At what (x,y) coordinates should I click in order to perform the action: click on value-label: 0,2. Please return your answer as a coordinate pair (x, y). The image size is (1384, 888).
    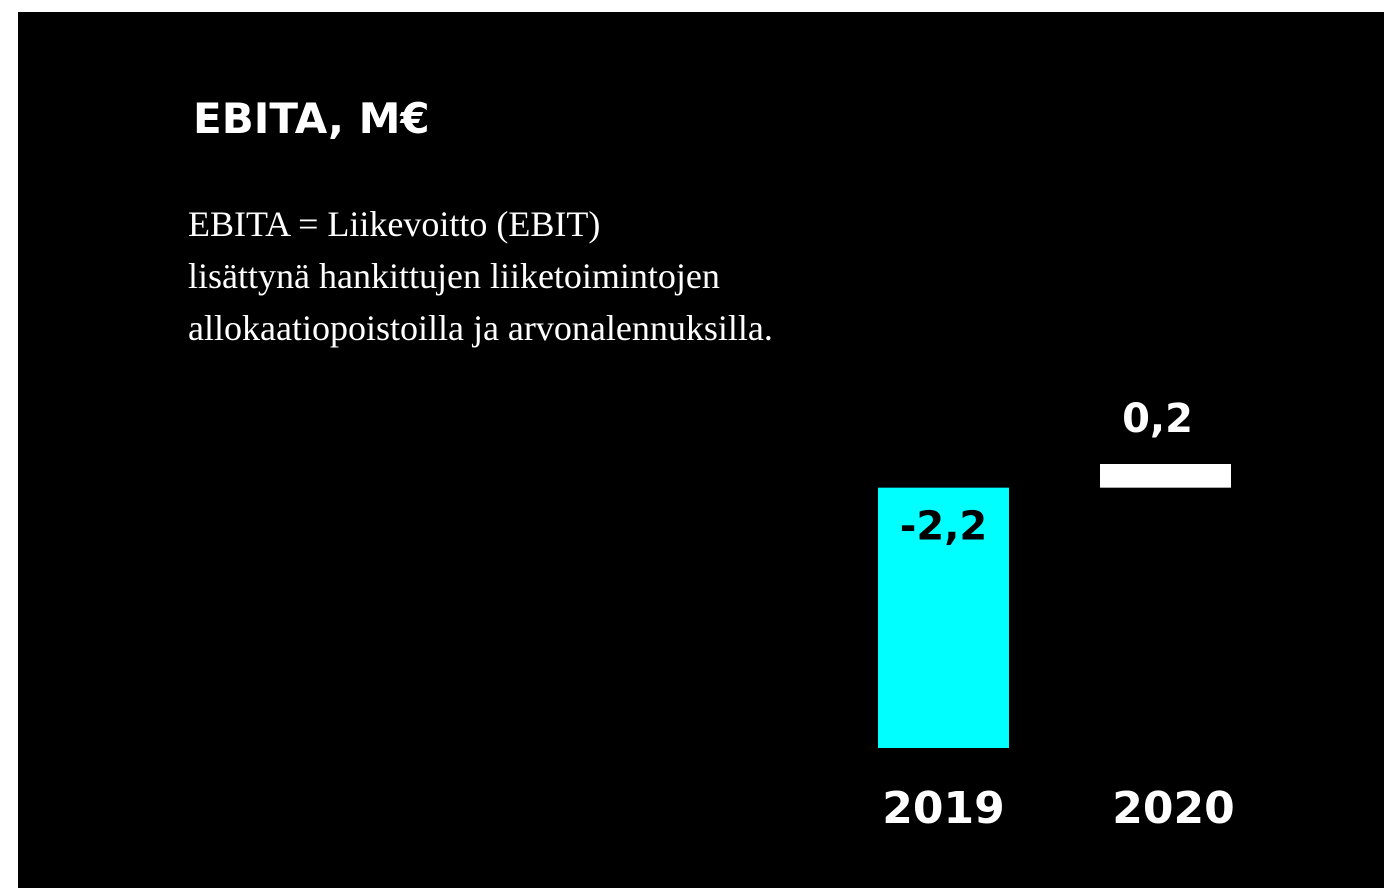
    Looking at the image, I should click on (1157, 419).